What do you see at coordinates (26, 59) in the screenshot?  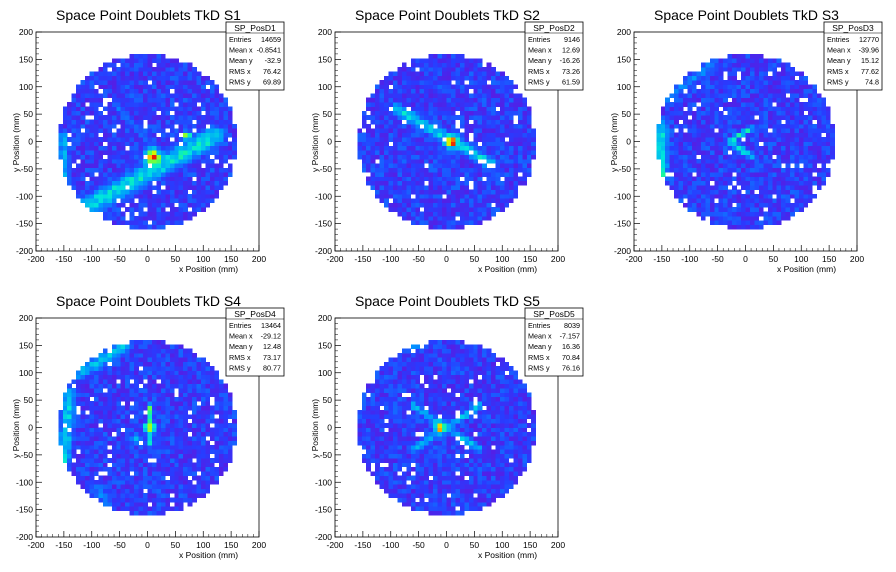 I see `y-tick-label: 150` at bounding box center [26, 59].